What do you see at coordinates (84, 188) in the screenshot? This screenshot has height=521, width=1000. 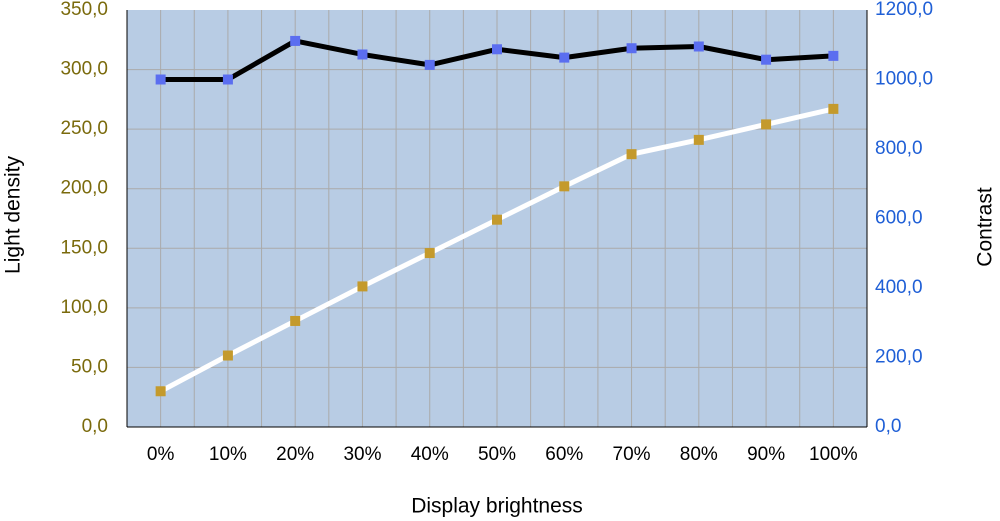 I see `left-axis-tick-label: 200,0` at bounding box center [84, 188].